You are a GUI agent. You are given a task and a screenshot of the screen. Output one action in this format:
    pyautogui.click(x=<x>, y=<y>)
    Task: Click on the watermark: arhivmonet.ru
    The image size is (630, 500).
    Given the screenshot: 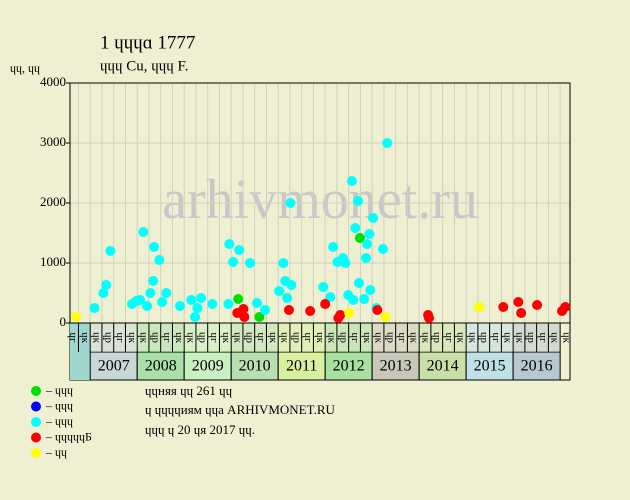 What is the action you would take?
    pyautogui.click(x=320, y=200)
    